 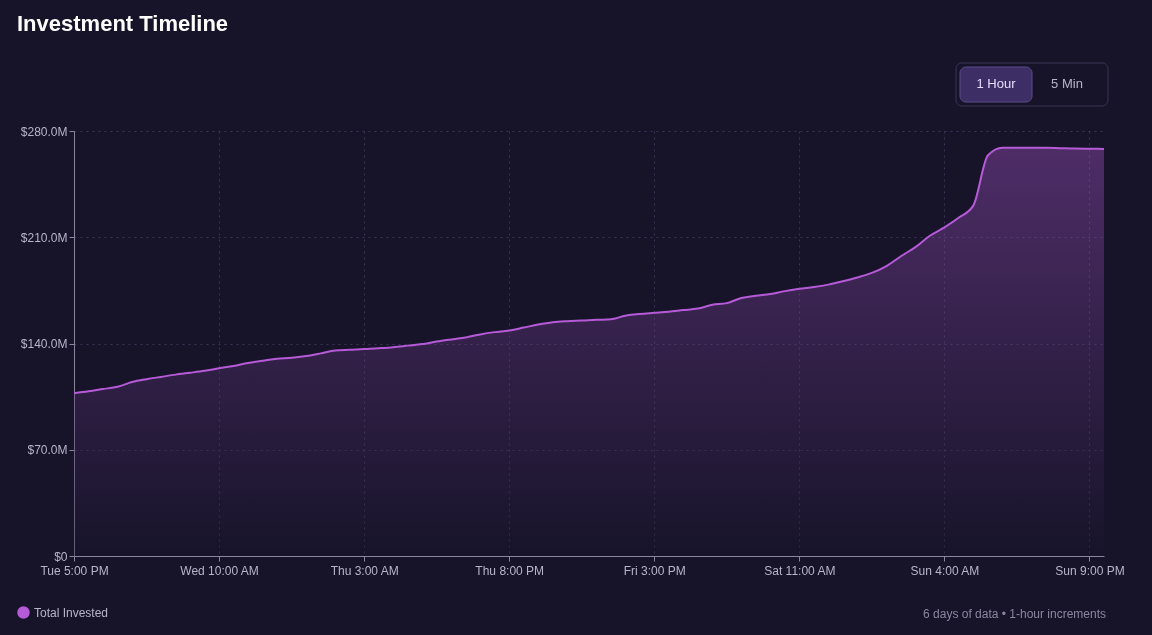 What do you see at coordinates (800, 570) in the screenshot?
I see `x-tick-label: Sat 11:00 AM` at bounding box center [800, 570].